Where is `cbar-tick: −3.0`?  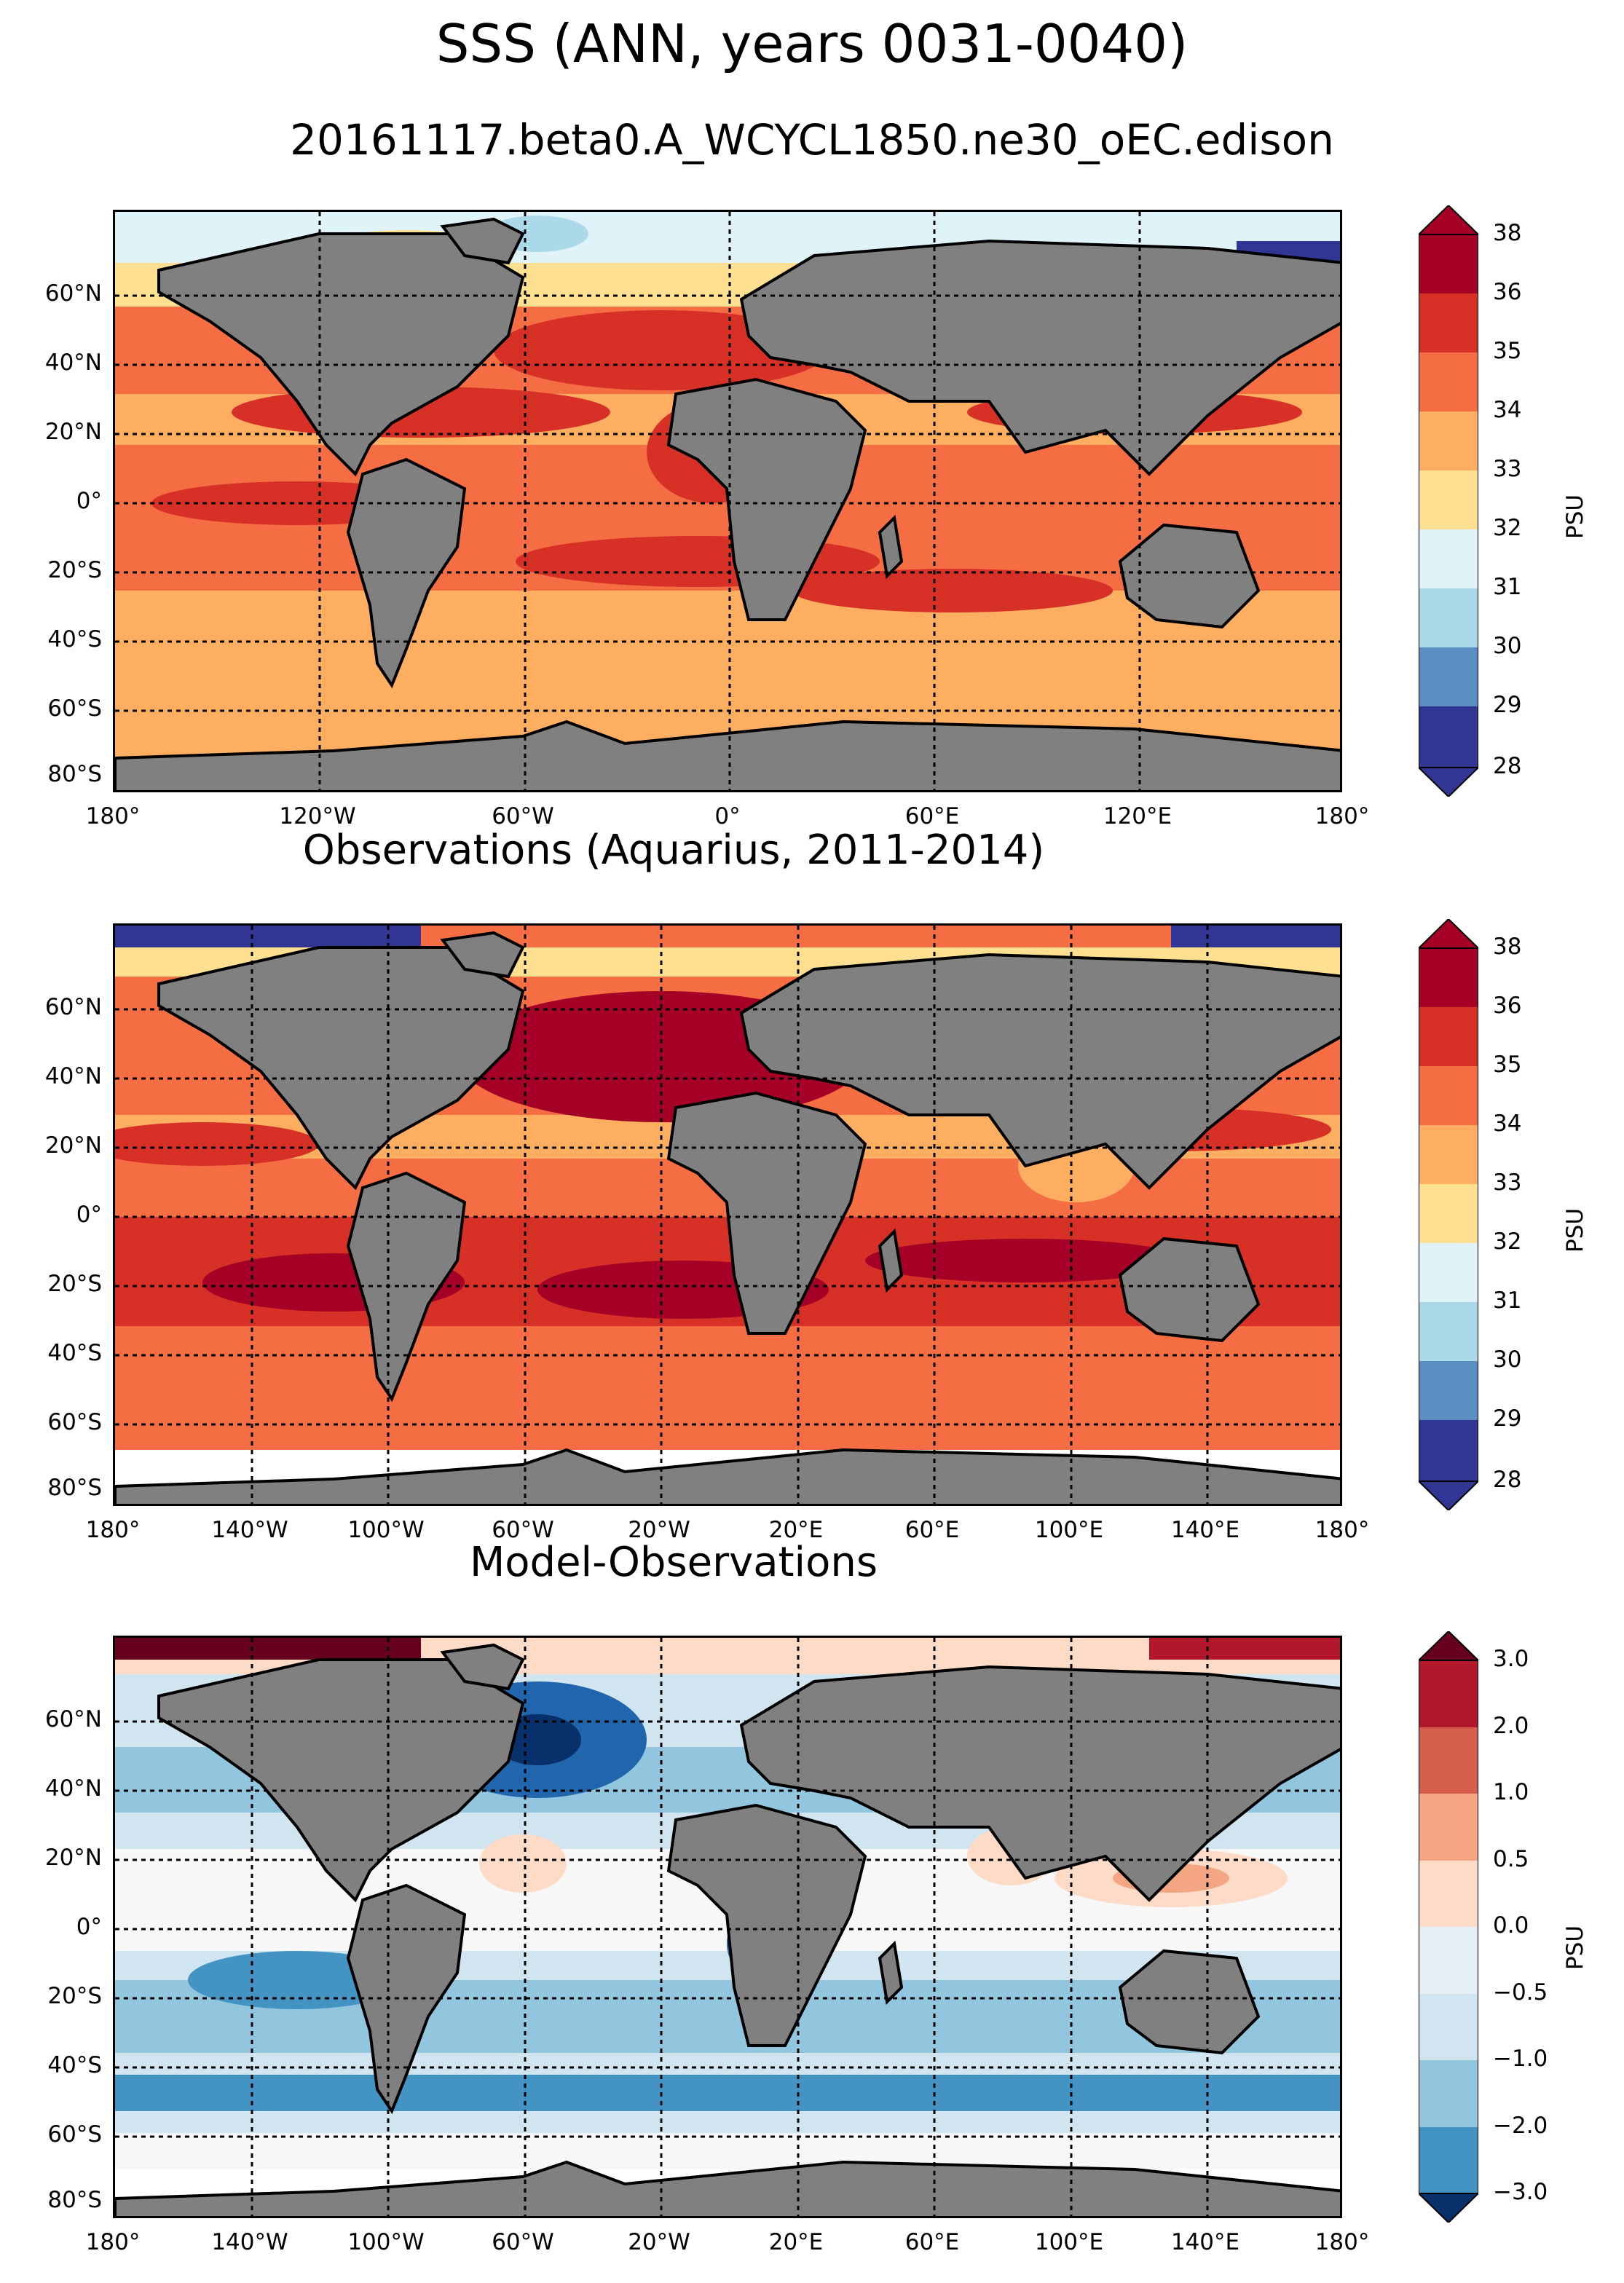
cbar-tick: −3.0 is located at coordinates (1520, 2192).